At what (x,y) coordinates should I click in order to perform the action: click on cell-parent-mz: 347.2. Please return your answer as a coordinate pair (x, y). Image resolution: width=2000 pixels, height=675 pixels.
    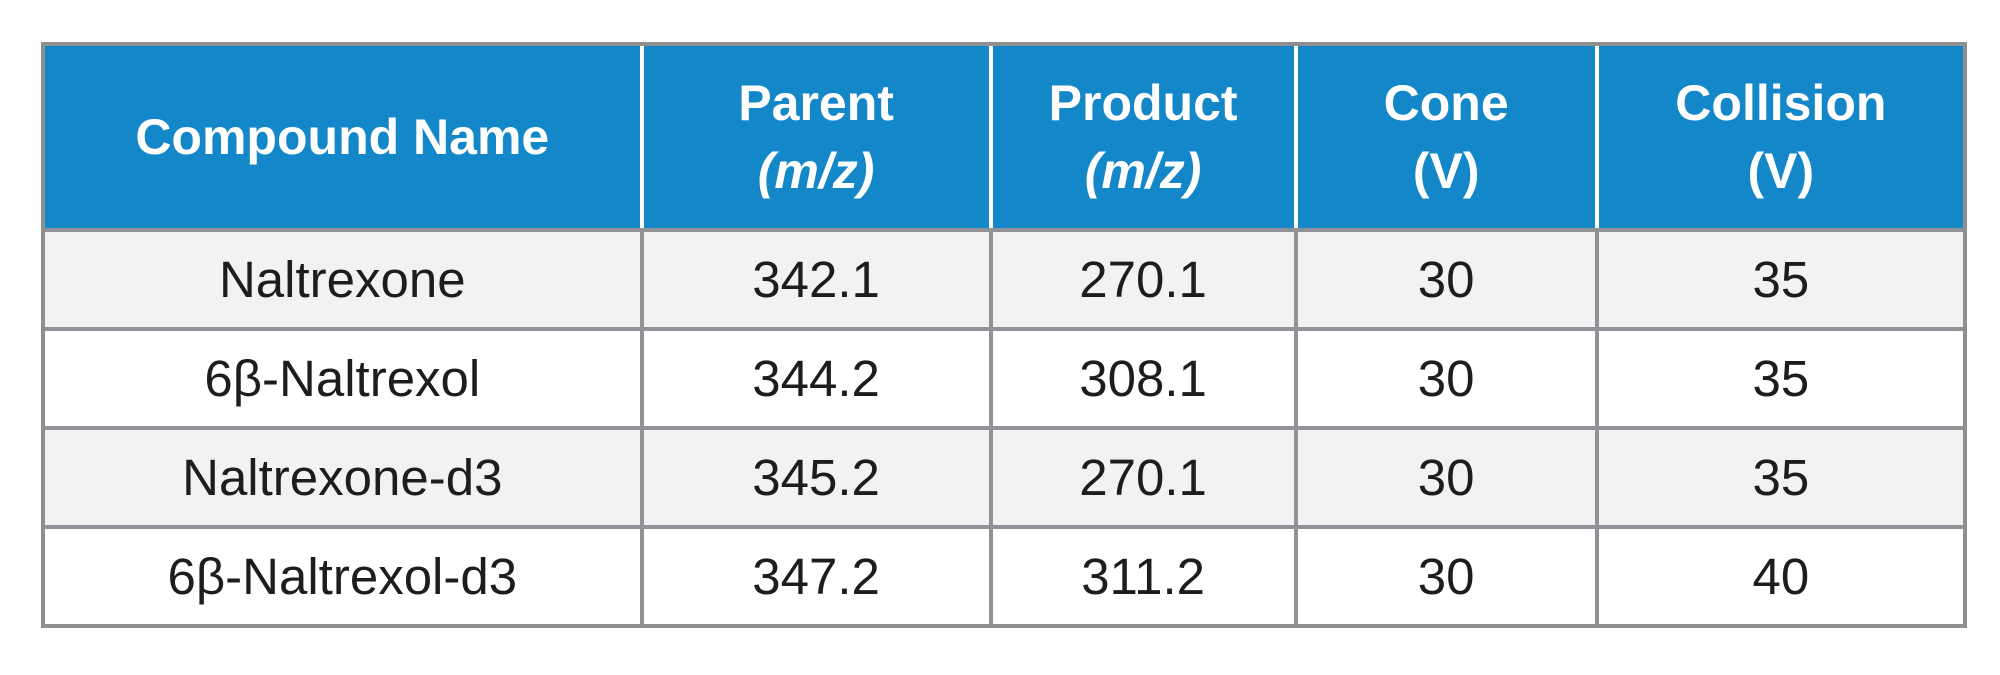
    Looking at the image, I should click on (814, 574).